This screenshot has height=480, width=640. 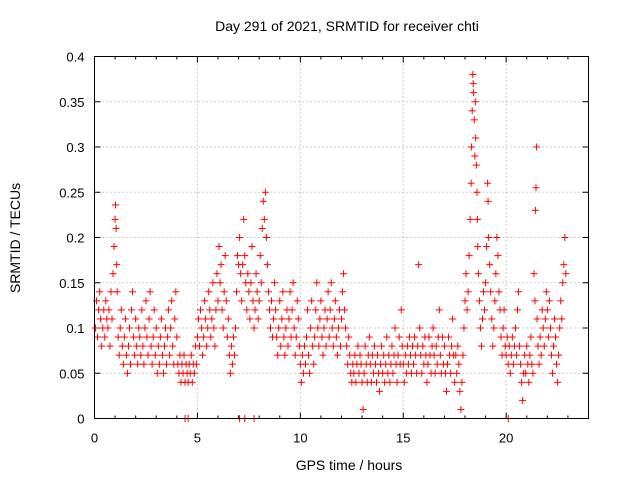 What do you see at coordinates (15, 238) in the screenshot?
I see `y-axis-label: SRMTID / TECUs` at bounding box center [15, 238].